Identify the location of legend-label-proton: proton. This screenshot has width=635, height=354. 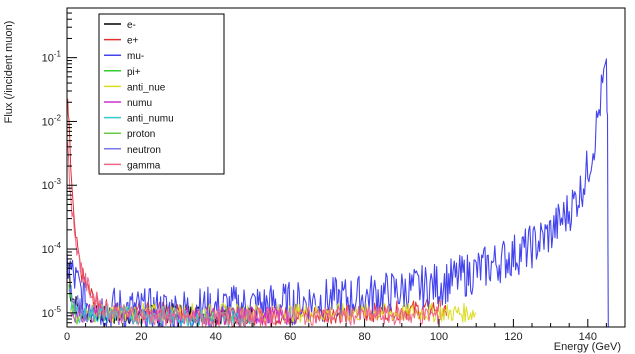
(141, 134).